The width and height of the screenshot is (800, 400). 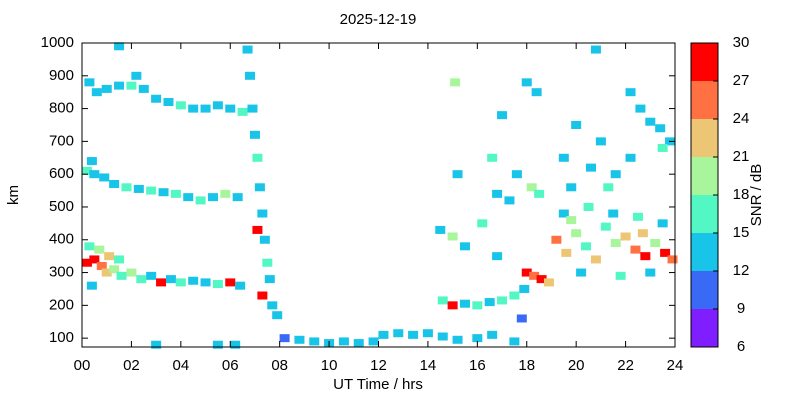 What do you see at coordinates (741, 80) in the screenshot?
I see `colorbar-tick-label: 27` at bounding box center [741, 80].